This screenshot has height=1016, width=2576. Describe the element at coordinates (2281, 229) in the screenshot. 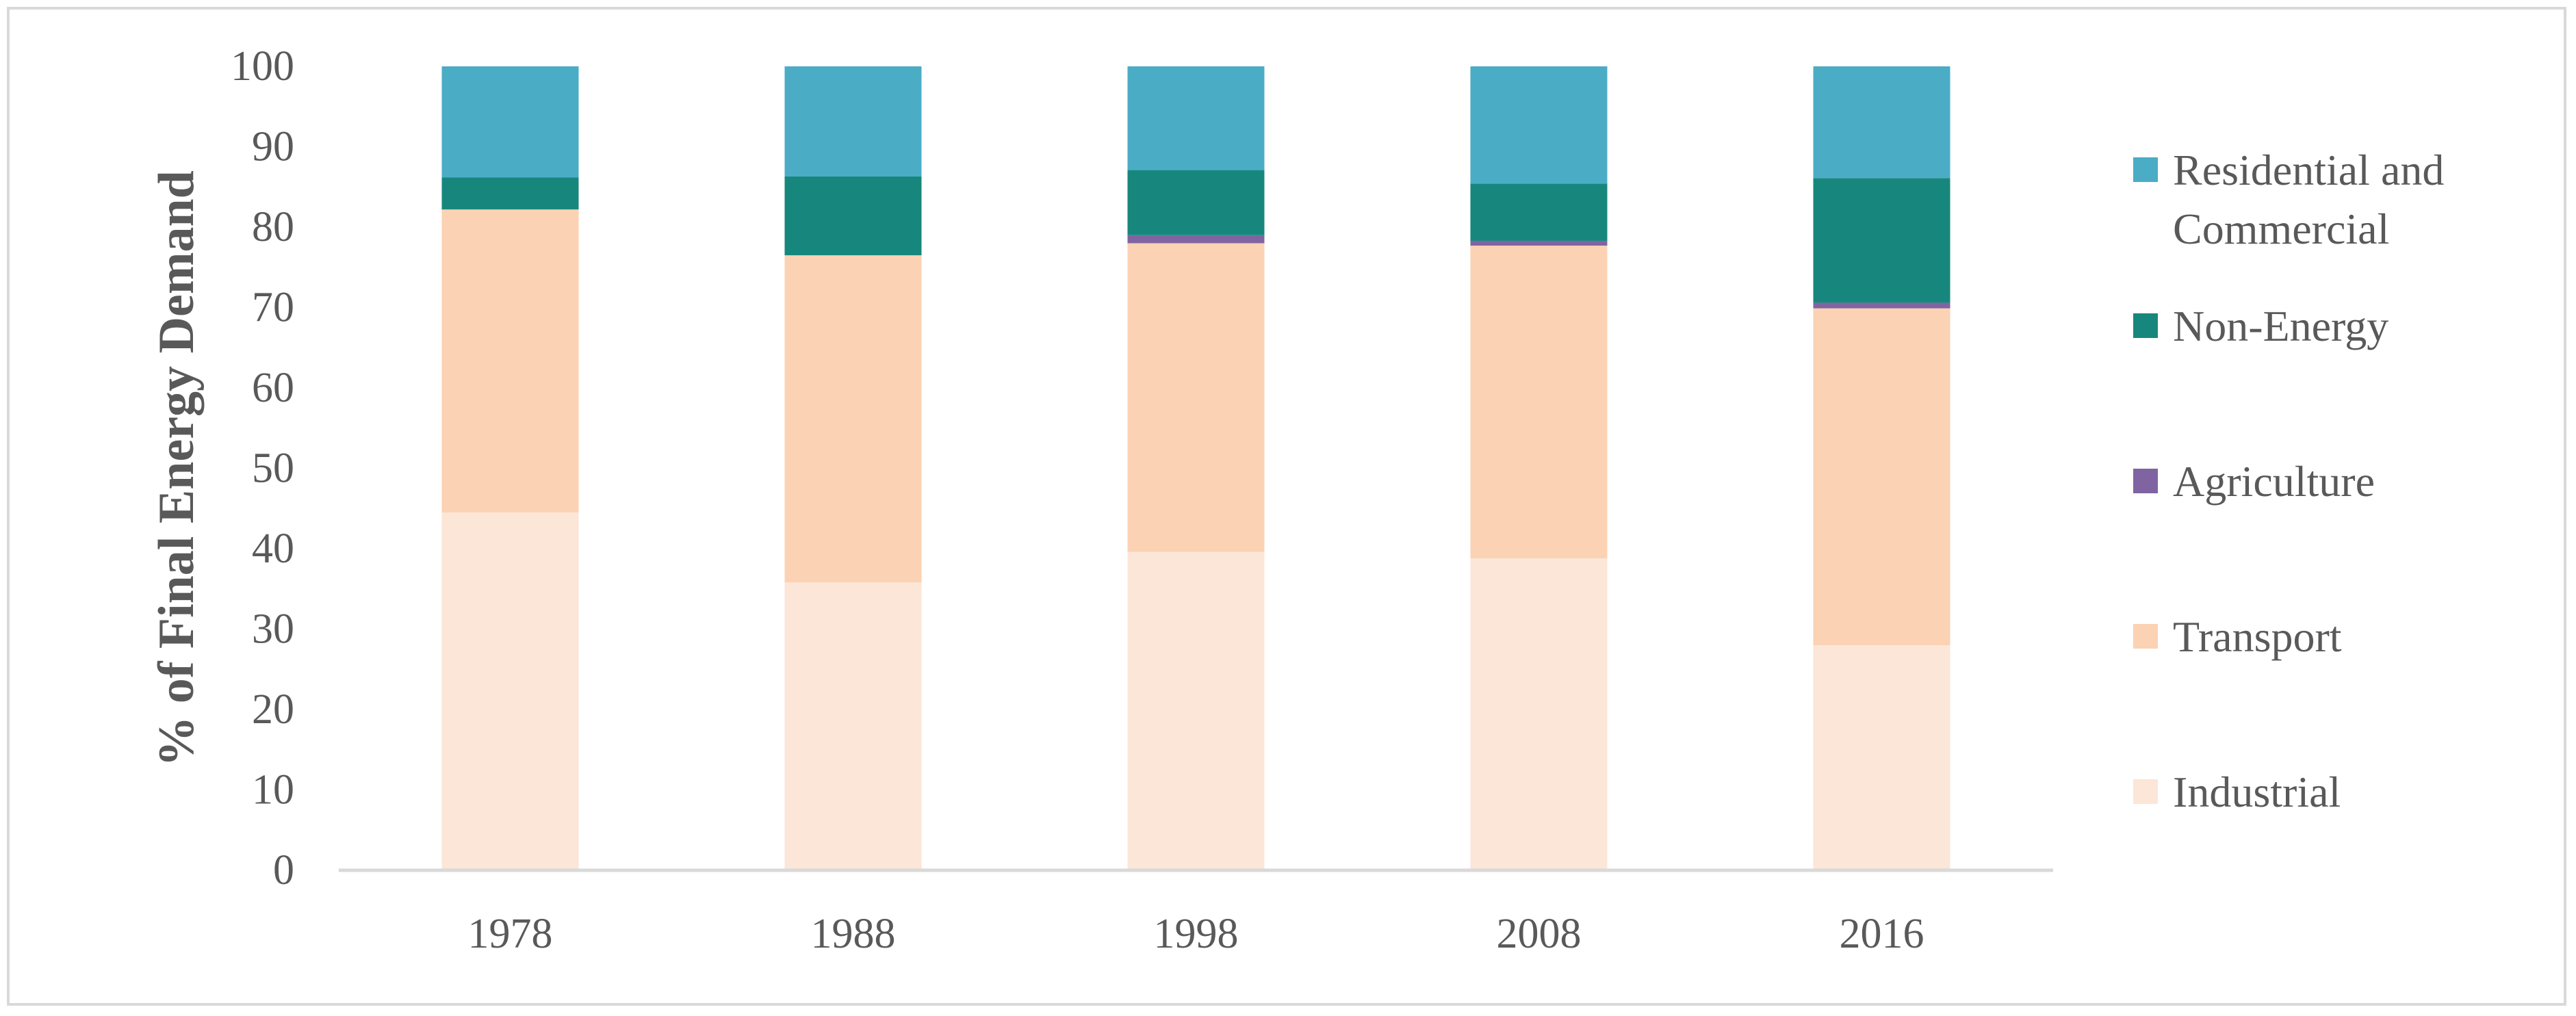

I see `legend-label: Commercial` at that location.